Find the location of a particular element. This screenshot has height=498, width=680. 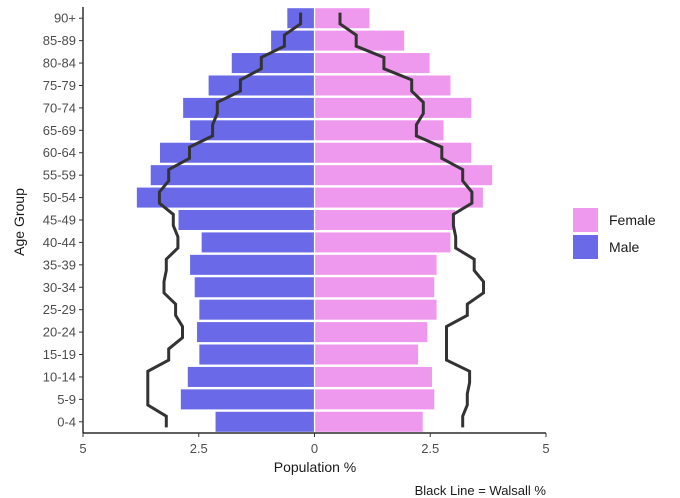

y-tick-label: 45-49 is located at coordinates (59, 220).